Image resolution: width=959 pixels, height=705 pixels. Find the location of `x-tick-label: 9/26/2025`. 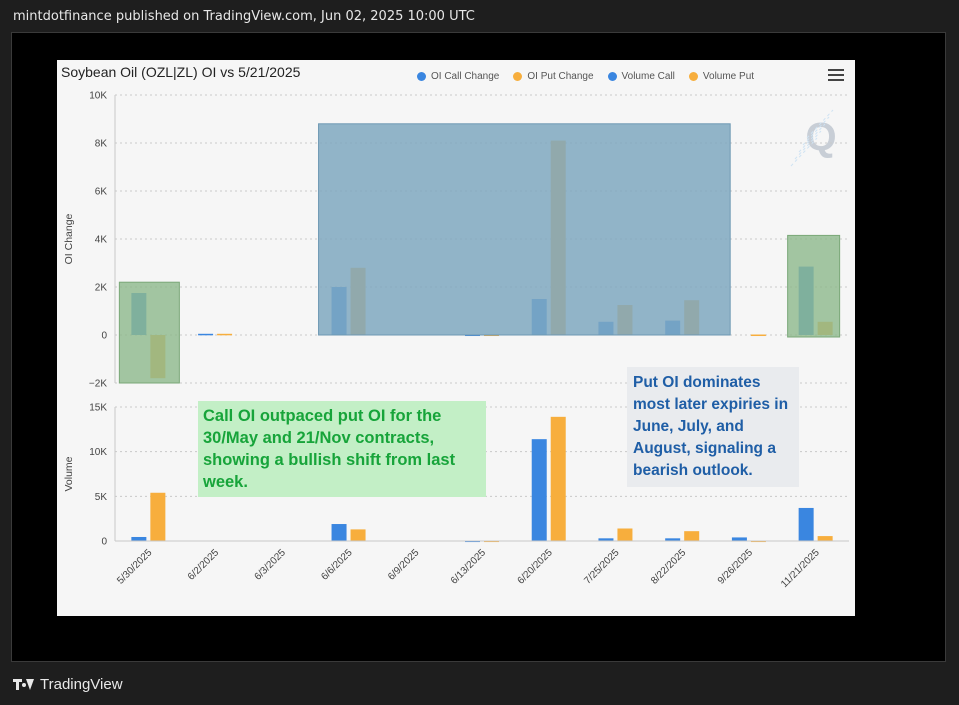

x-tick-label: 9/26/2025 is located at coordinates (736, 567).